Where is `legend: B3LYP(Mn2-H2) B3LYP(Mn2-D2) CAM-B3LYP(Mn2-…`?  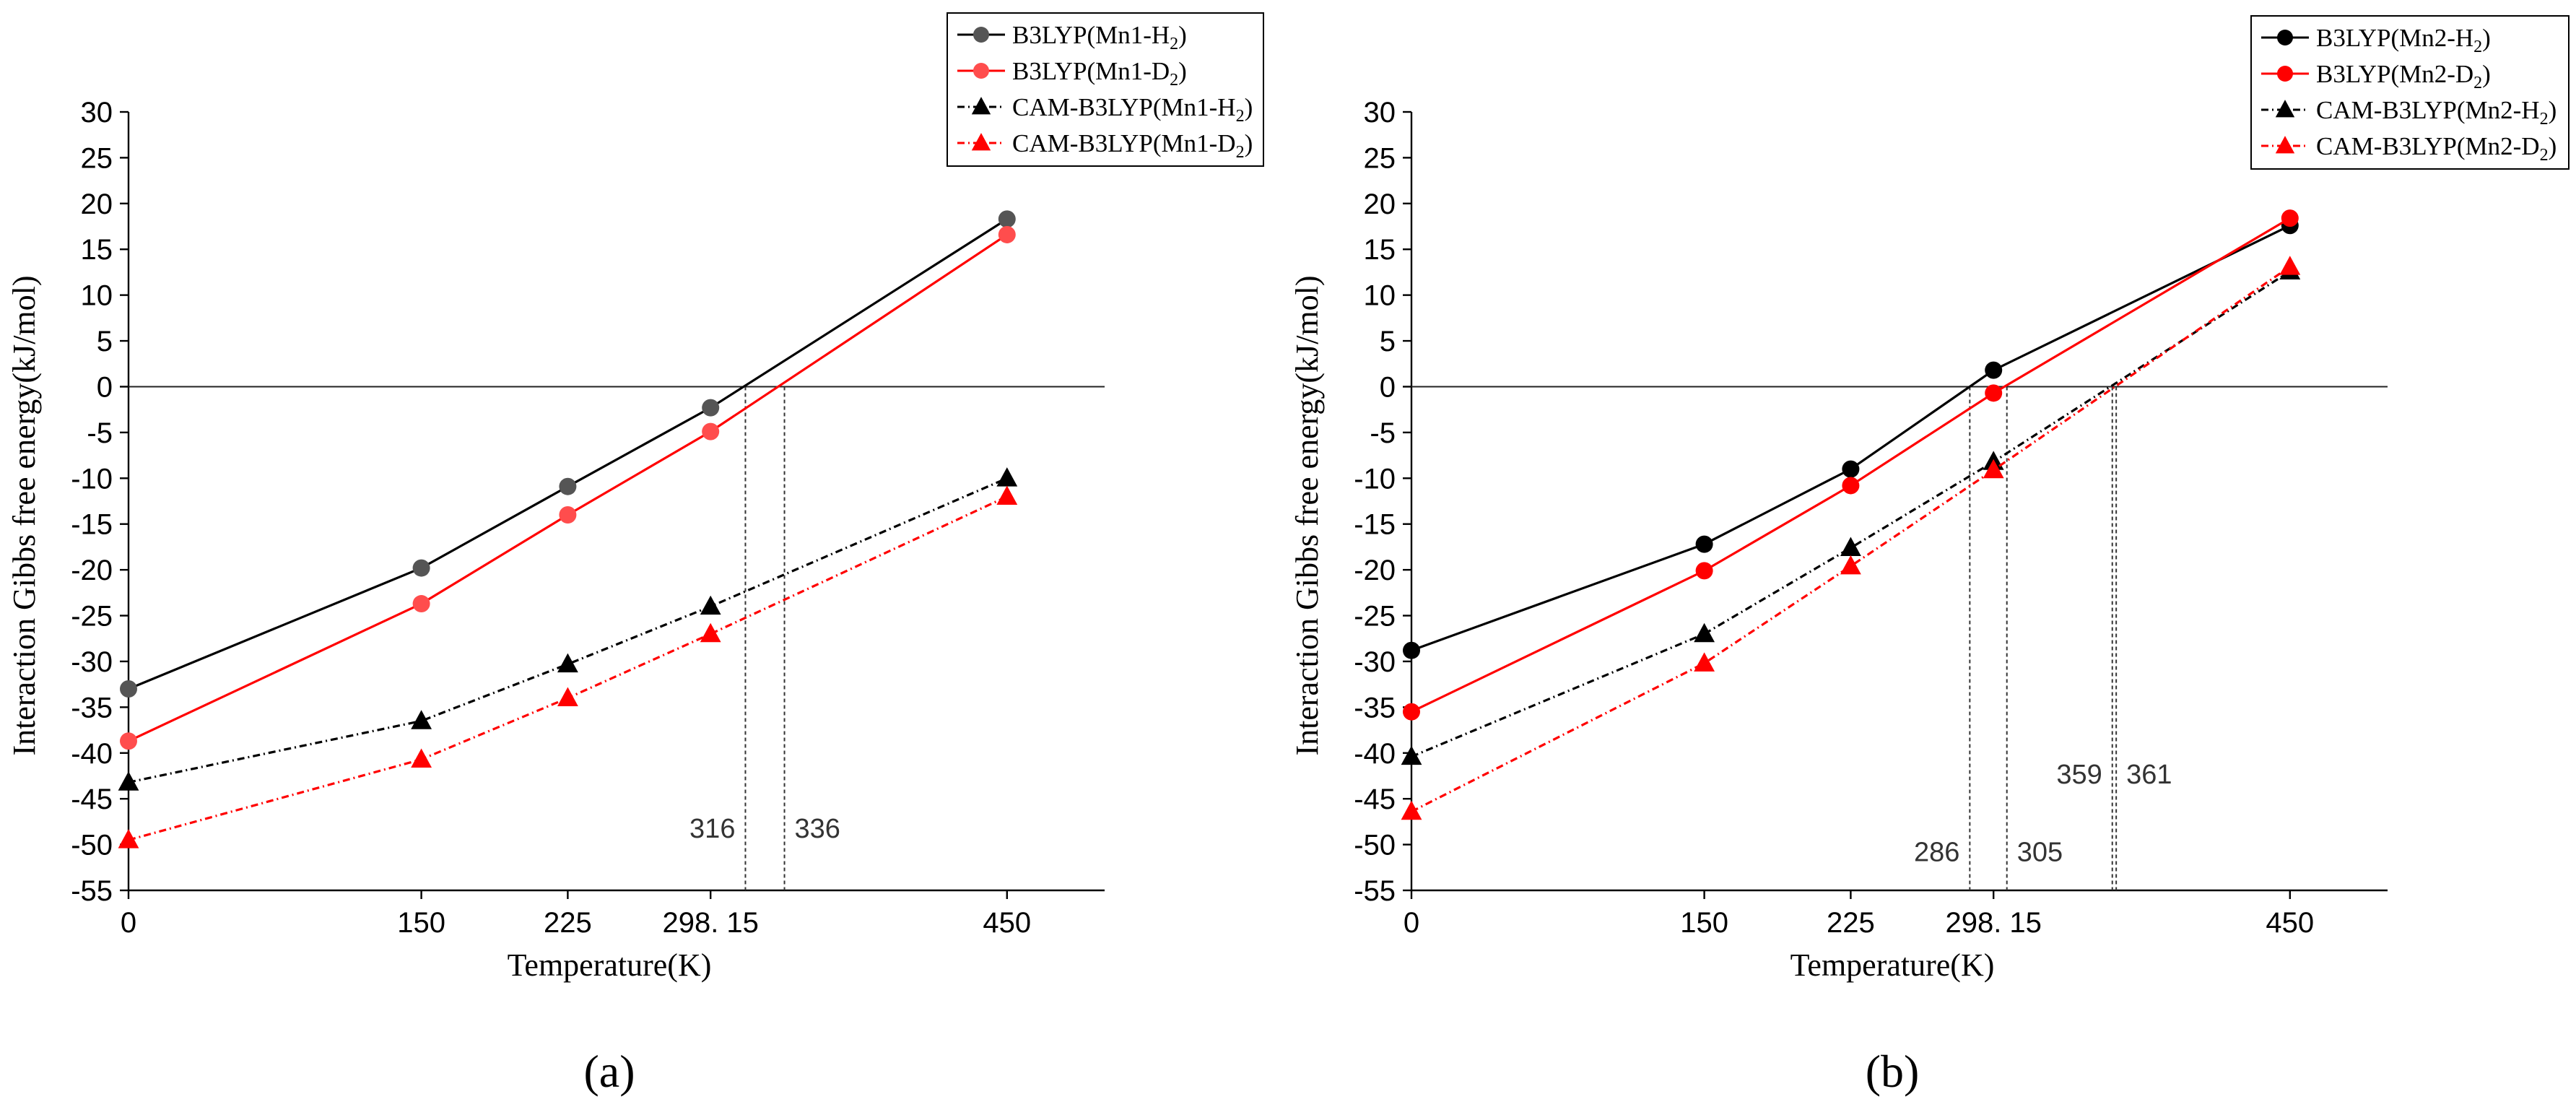
legend: B3LYP(Mn2-H2) B3LYP(Mn2-D2) CAM-B3LYP(Mn2-… is located at coordinates (2410, 93).